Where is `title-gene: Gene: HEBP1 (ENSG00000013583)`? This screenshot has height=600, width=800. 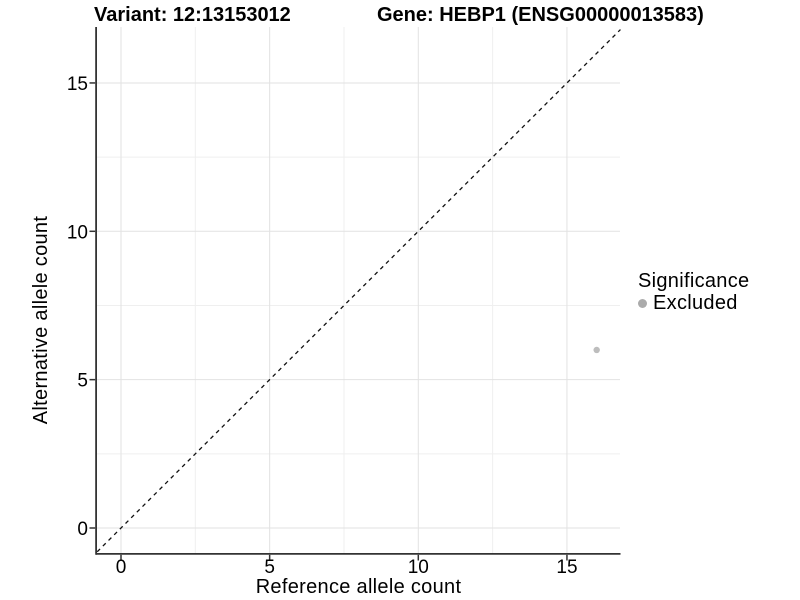
title-gene: Gene: HEBP1 (ENSG00000013583) is located at coordinates (540, 15).